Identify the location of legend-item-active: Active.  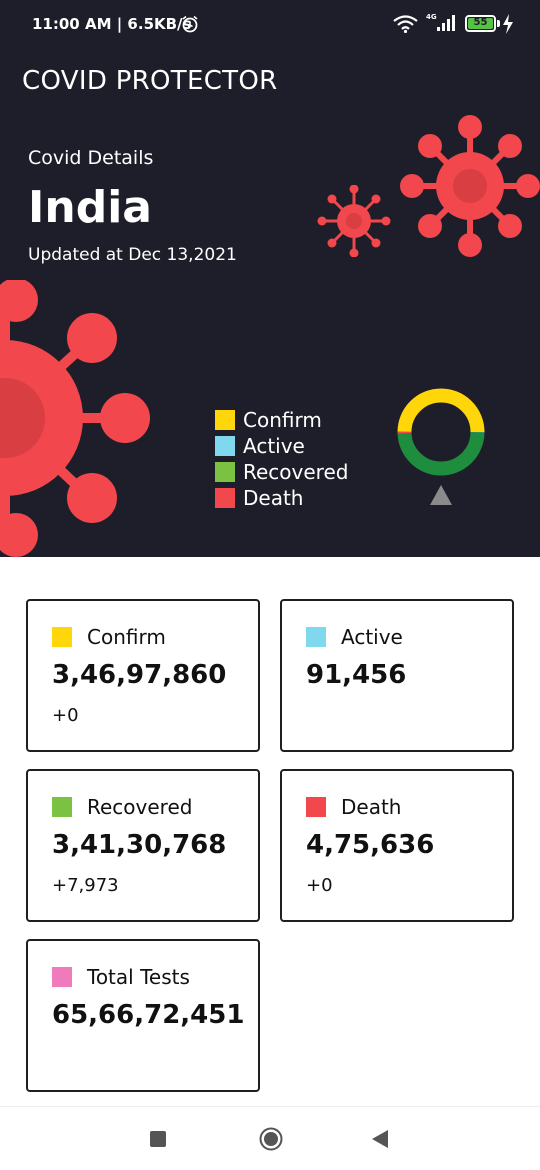
(281, 446).